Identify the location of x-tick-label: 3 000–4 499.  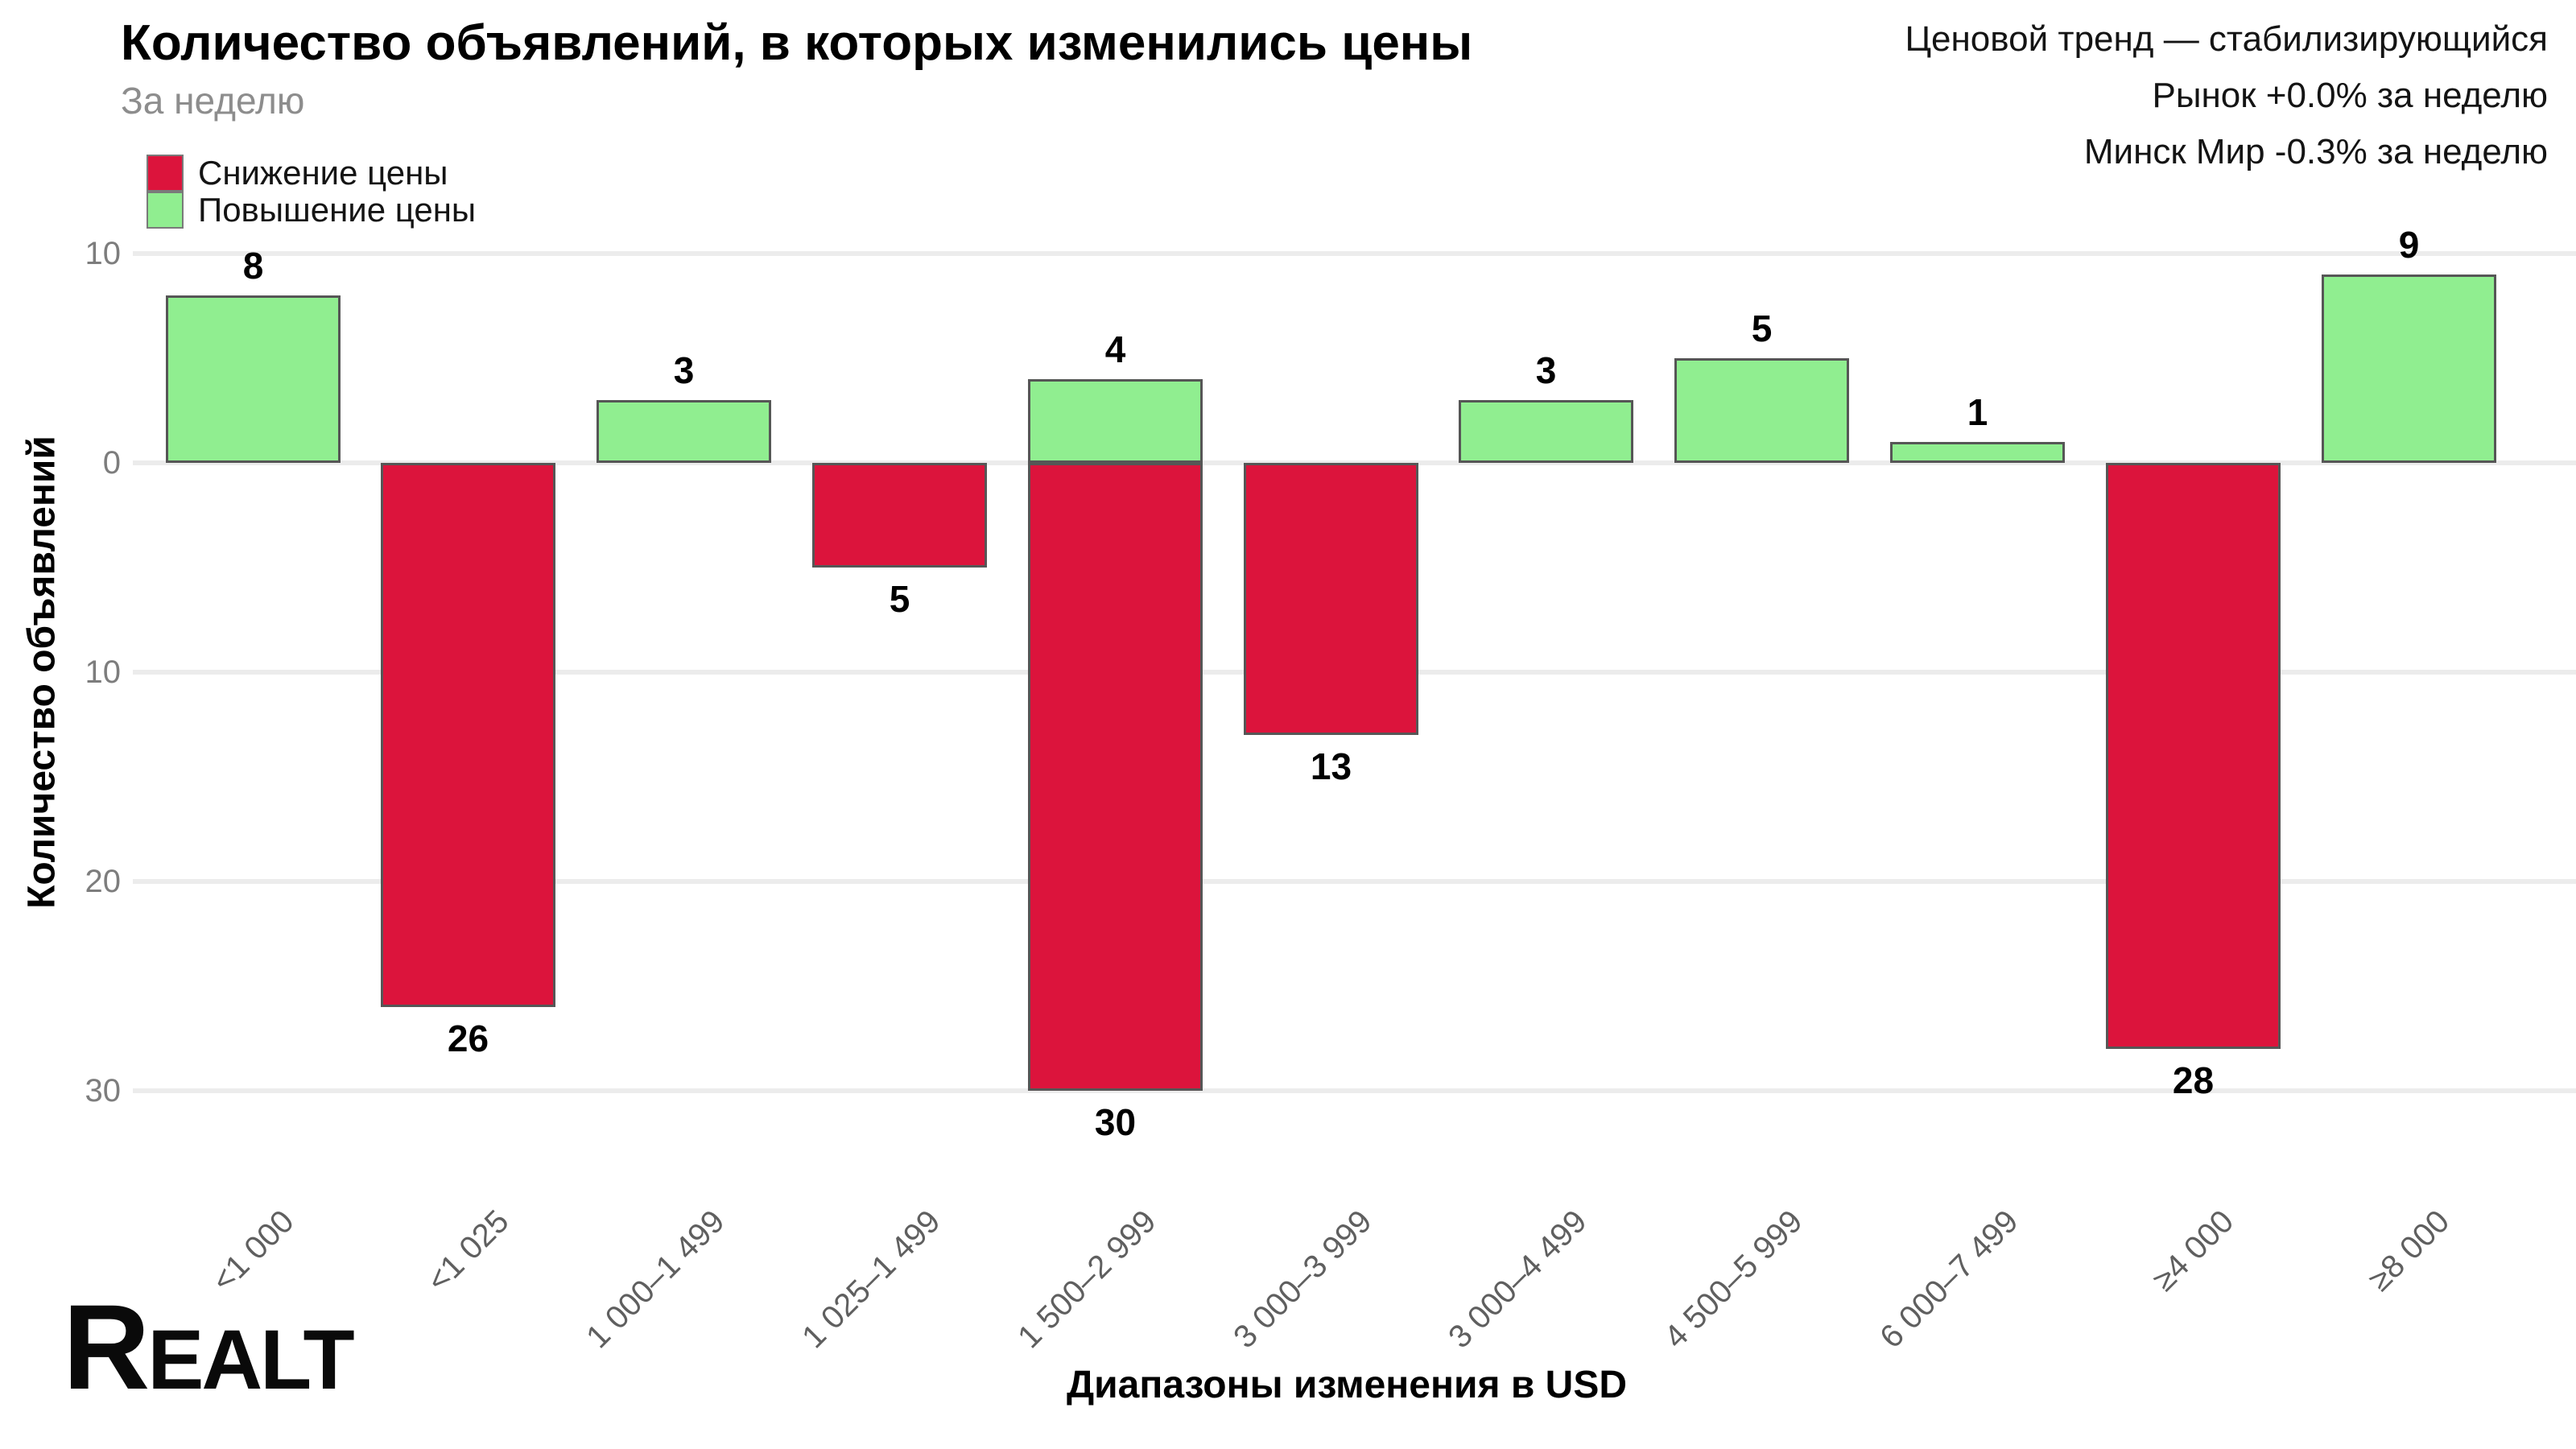
(1518, 1279).